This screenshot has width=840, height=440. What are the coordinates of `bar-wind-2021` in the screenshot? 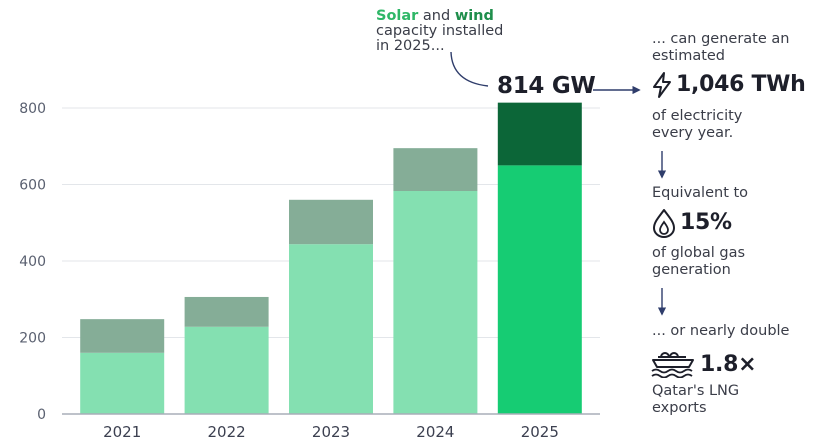 It's located at (122, 336).